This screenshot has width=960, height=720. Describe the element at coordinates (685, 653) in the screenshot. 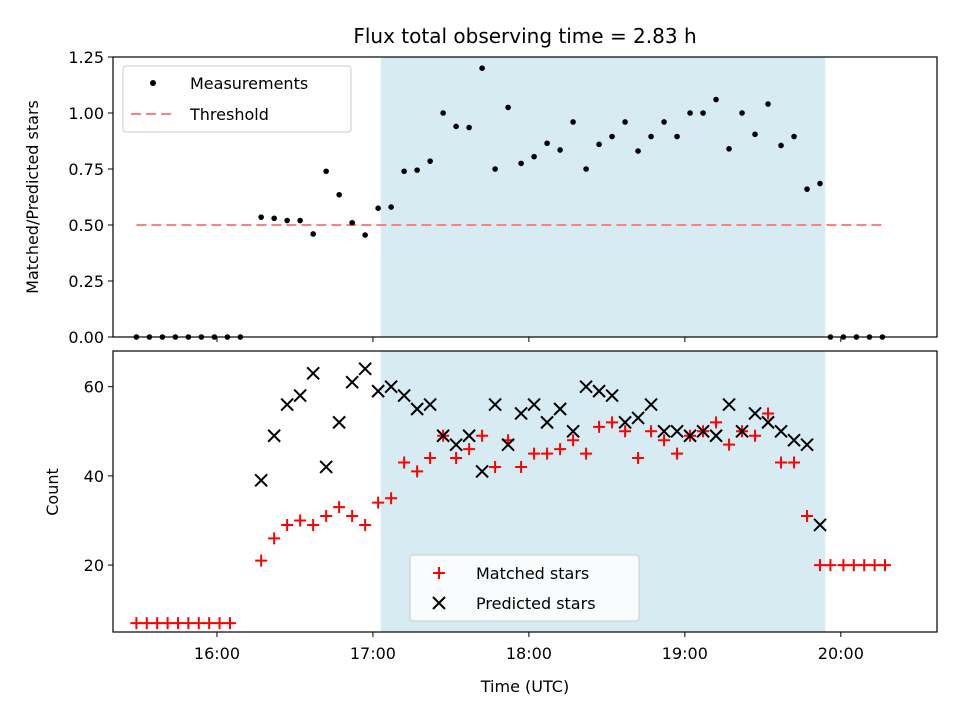

I see `x-tick-label: 19:00` at that location.